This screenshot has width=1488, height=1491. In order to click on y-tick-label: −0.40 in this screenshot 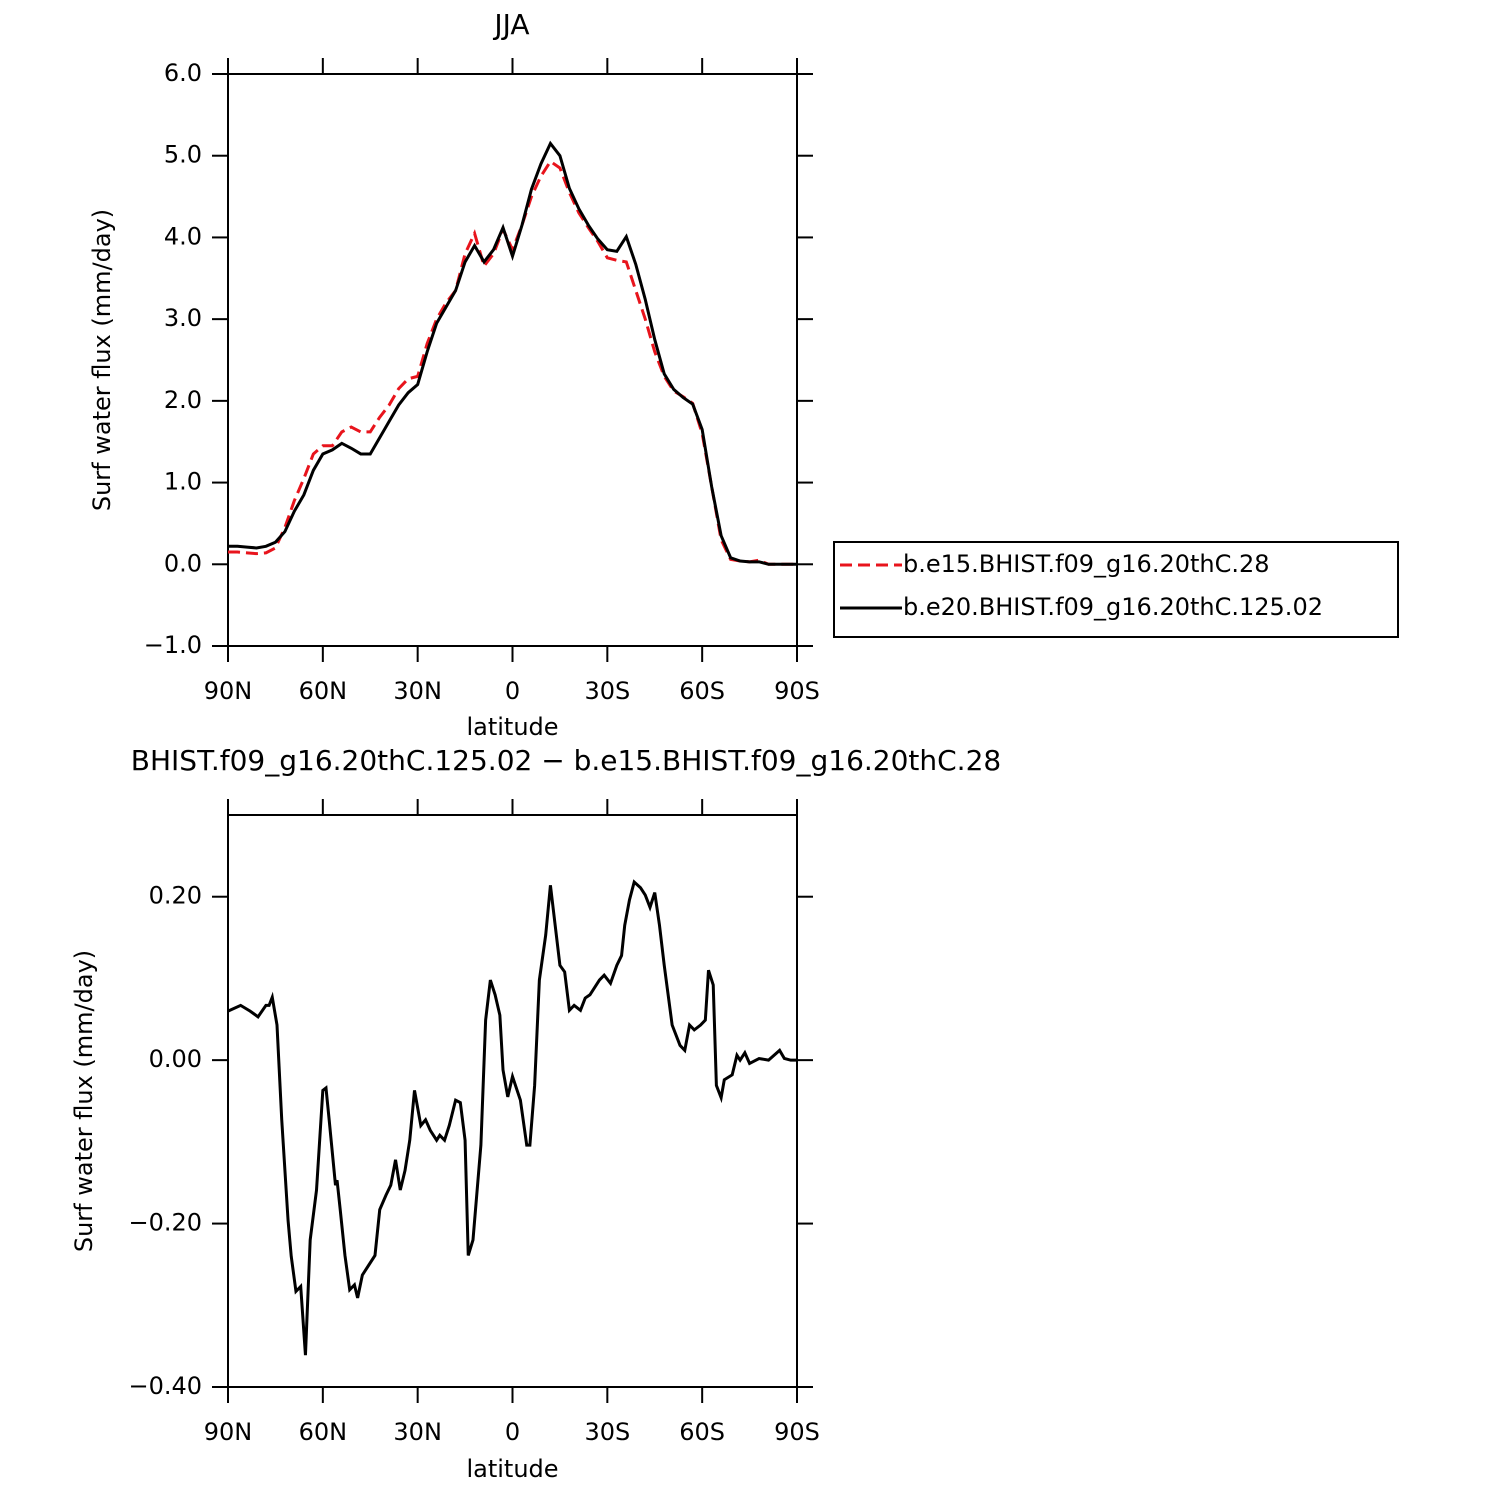, I will do `click(165, 1386)`.